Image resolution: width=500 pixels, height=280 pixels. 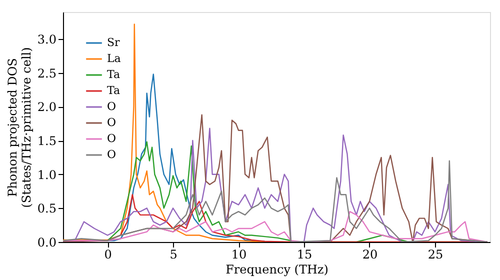 What do you see at coordinates (108, 255) in the screenshot?
I see `x-tick-label: 0` at bounding box center [108, 255].